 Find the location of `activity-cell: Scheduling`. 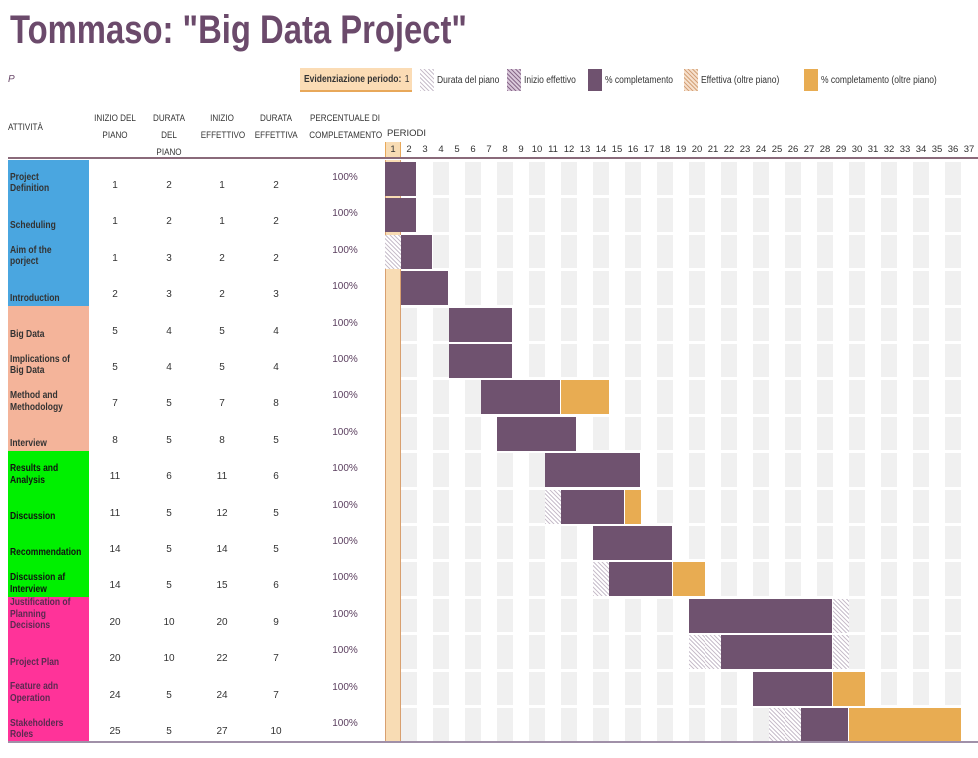

activity-cell: Scheduling is located at coordinates (48, 215).